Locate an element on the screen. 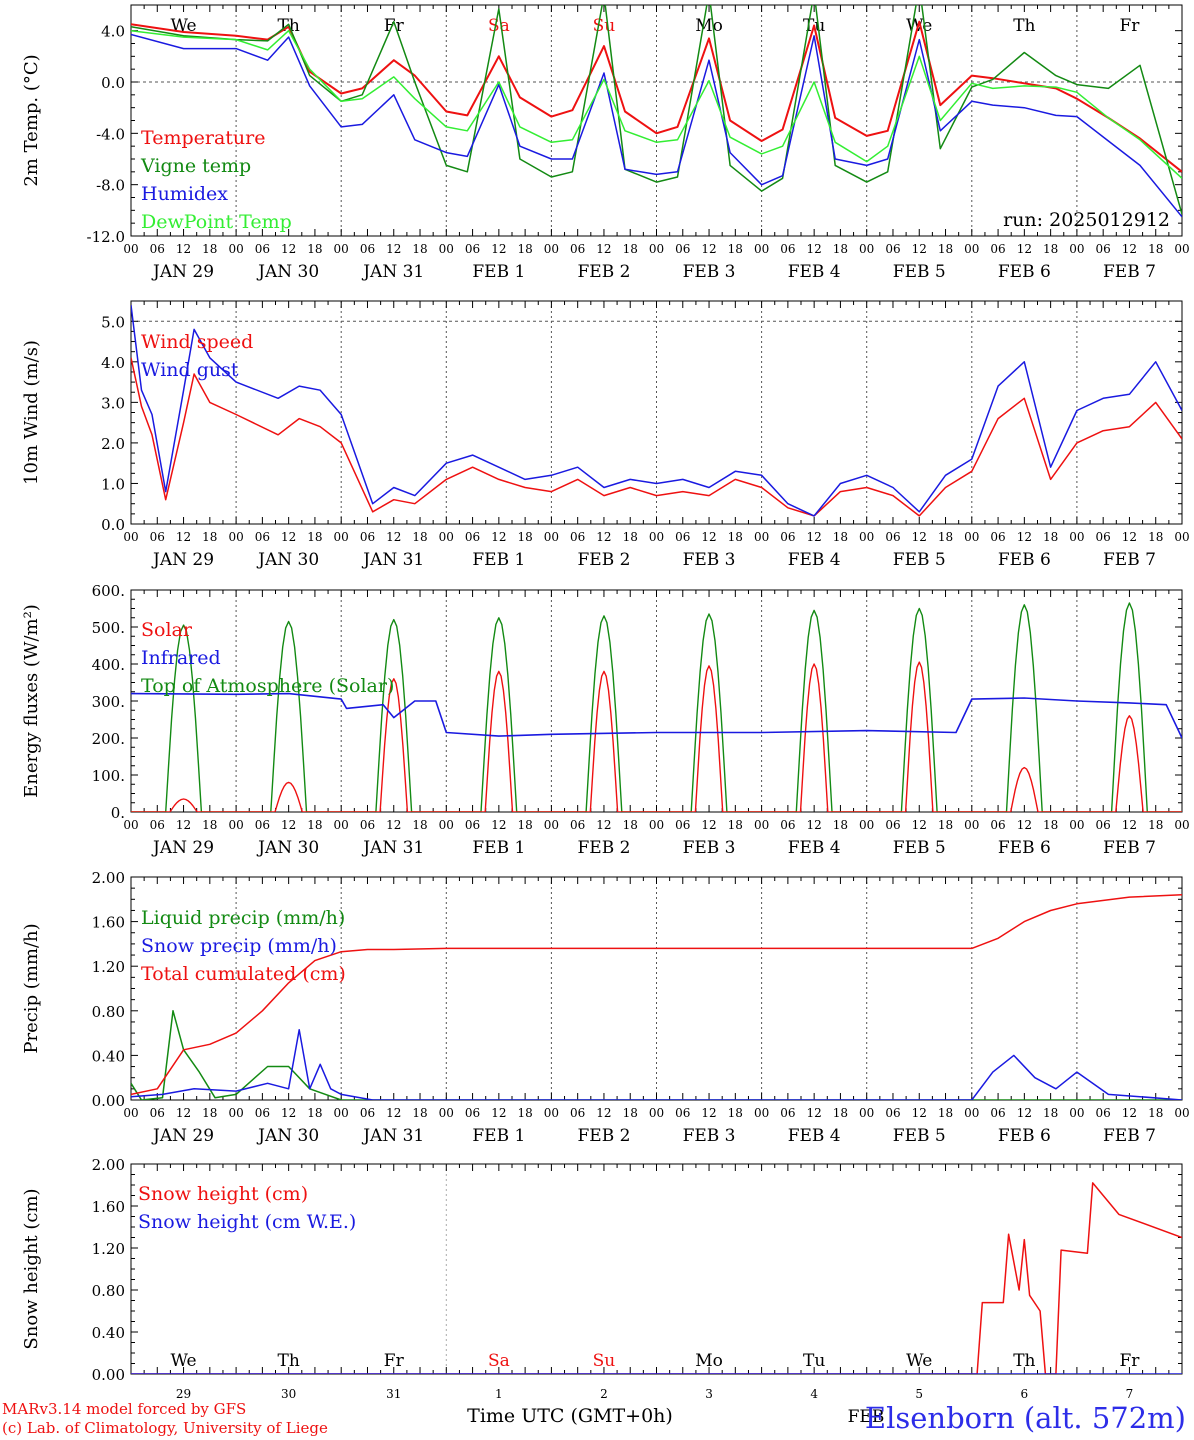  legend-entry: Snow precip (mm/h) is located at coordinates (239, 946).